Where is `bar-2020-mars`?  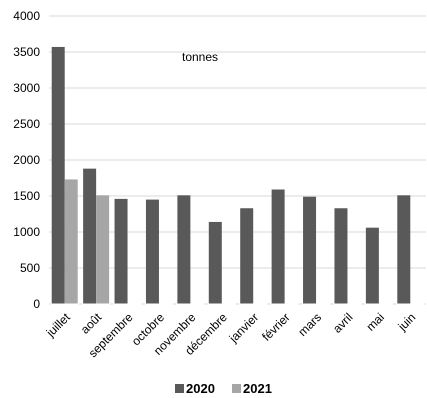
bar-2020-mars is located at coordinates (310, 250).